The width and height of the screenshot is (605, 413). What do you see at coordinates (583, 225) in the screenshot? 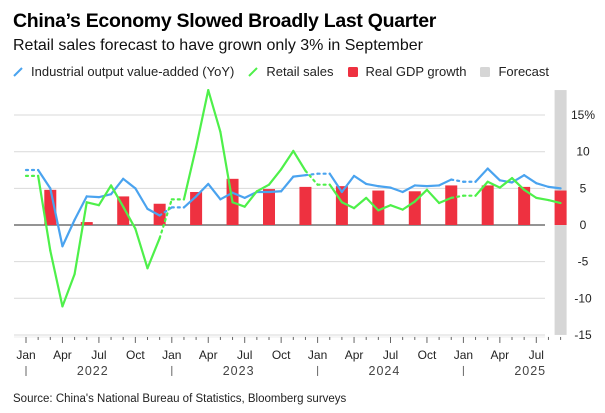
I see `y-tick-label: 0` at bounding box center [583, 225].